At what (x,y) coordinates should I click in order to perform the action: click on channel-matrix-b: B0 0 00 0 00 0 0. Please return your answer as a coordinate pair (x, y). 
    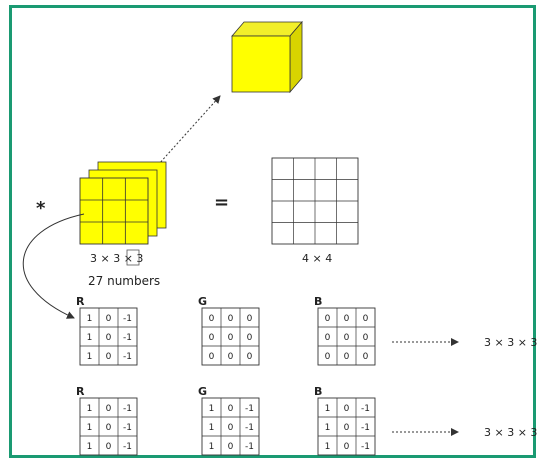
    Looking at the image, I should click on (345, 330).